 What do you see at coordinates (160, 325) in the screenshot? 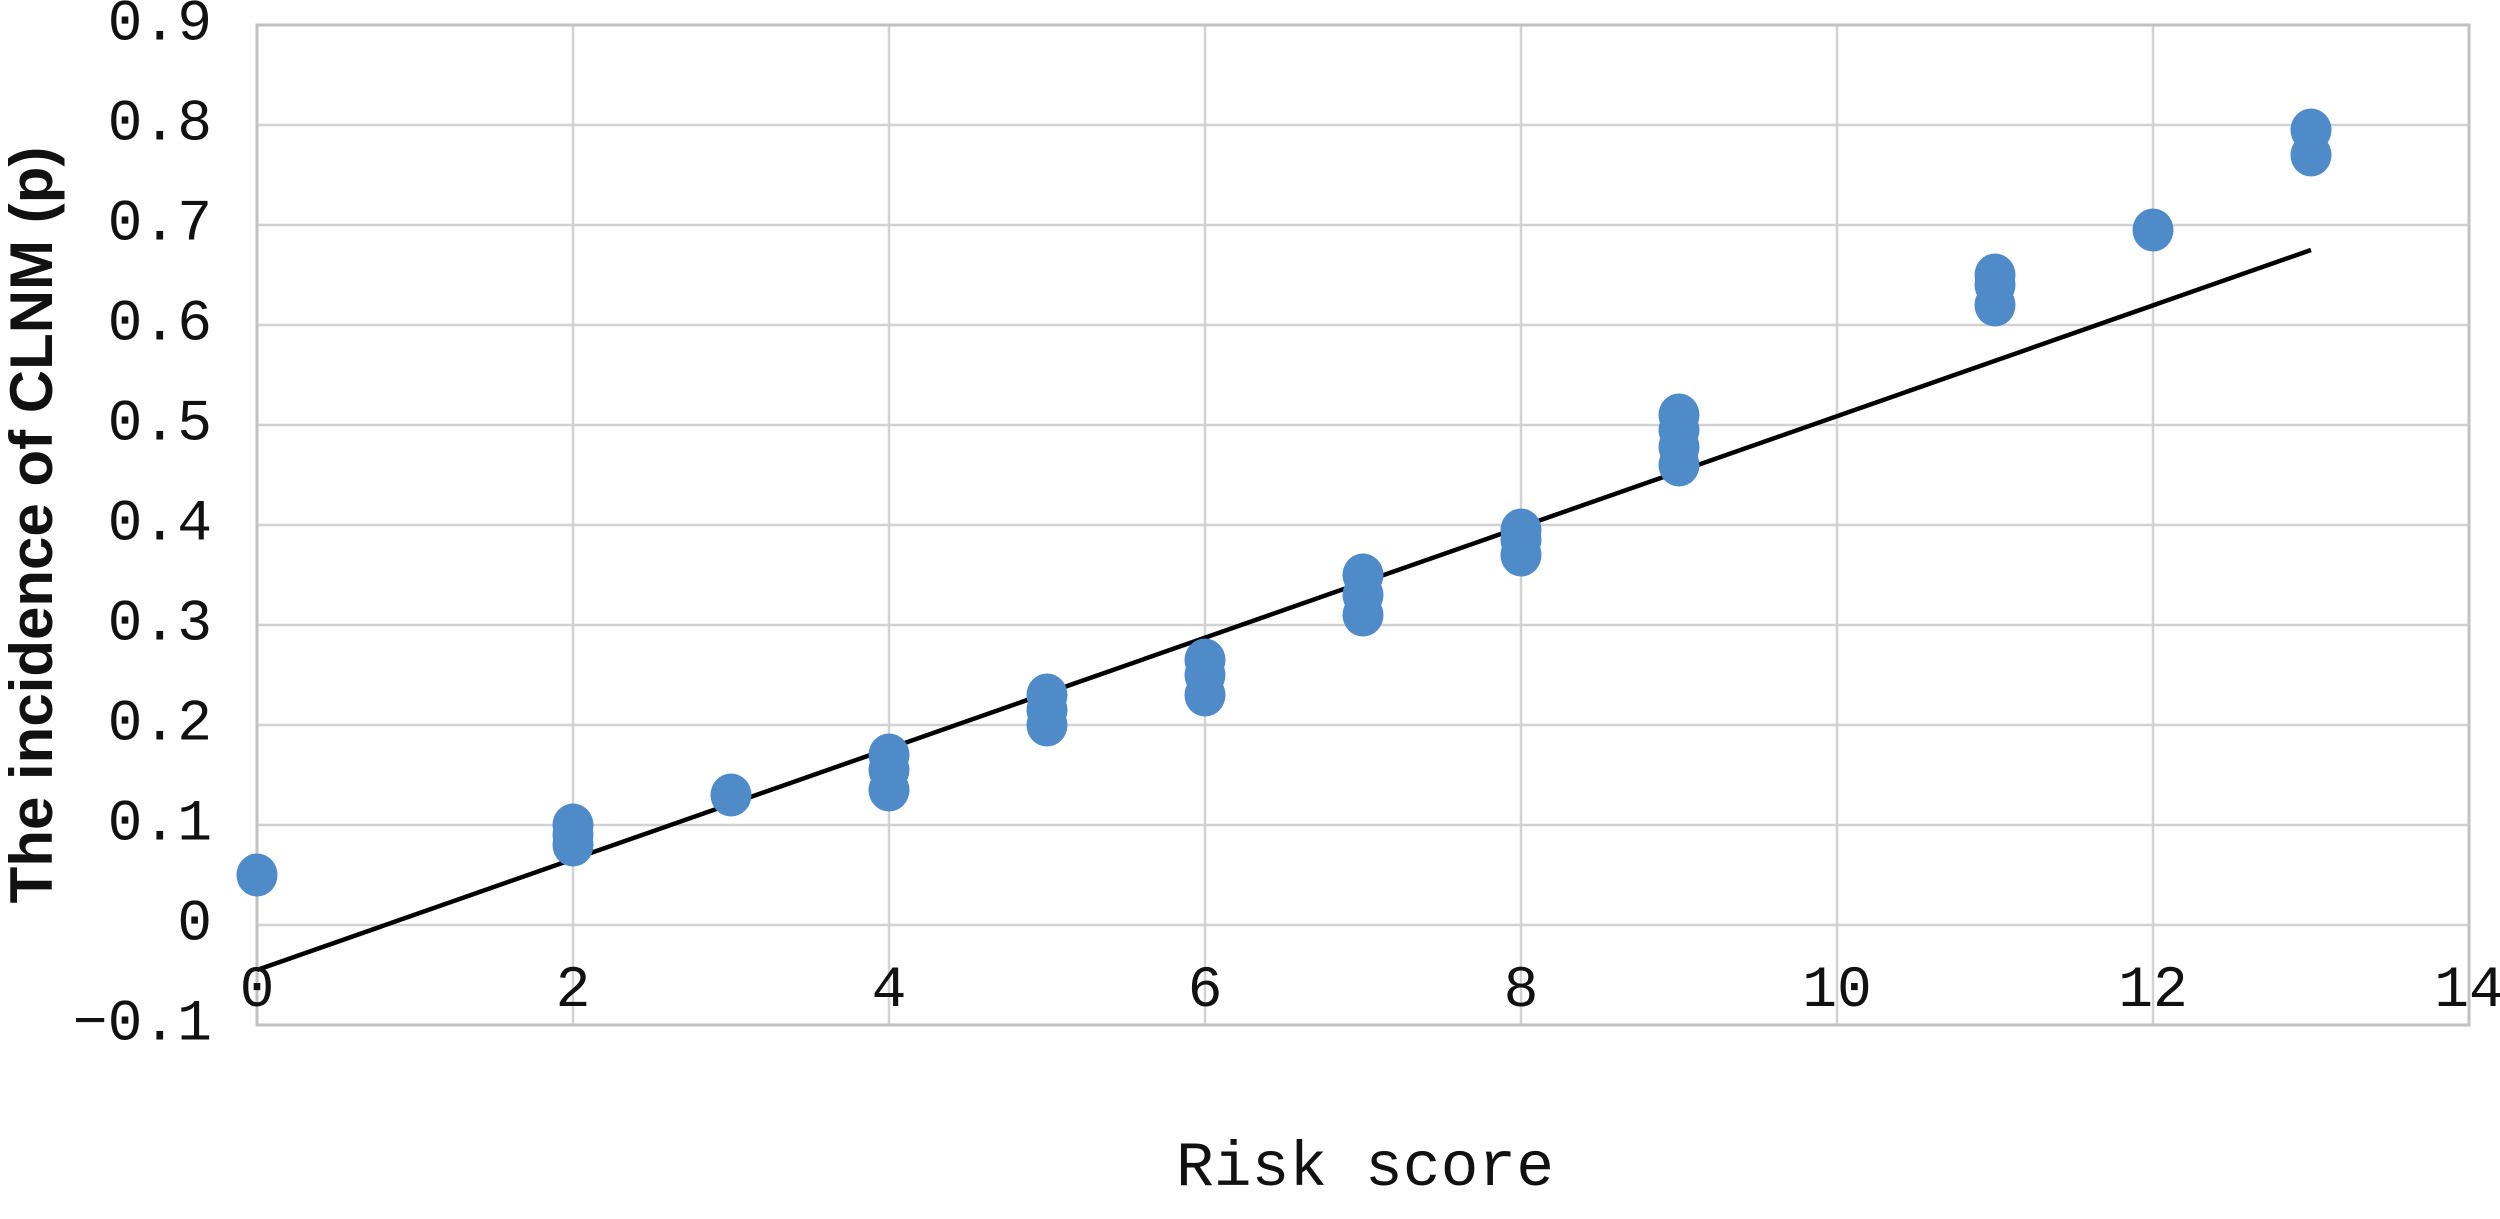
I see `y-tick-label: 0.6` at bounding box center [160, 325].